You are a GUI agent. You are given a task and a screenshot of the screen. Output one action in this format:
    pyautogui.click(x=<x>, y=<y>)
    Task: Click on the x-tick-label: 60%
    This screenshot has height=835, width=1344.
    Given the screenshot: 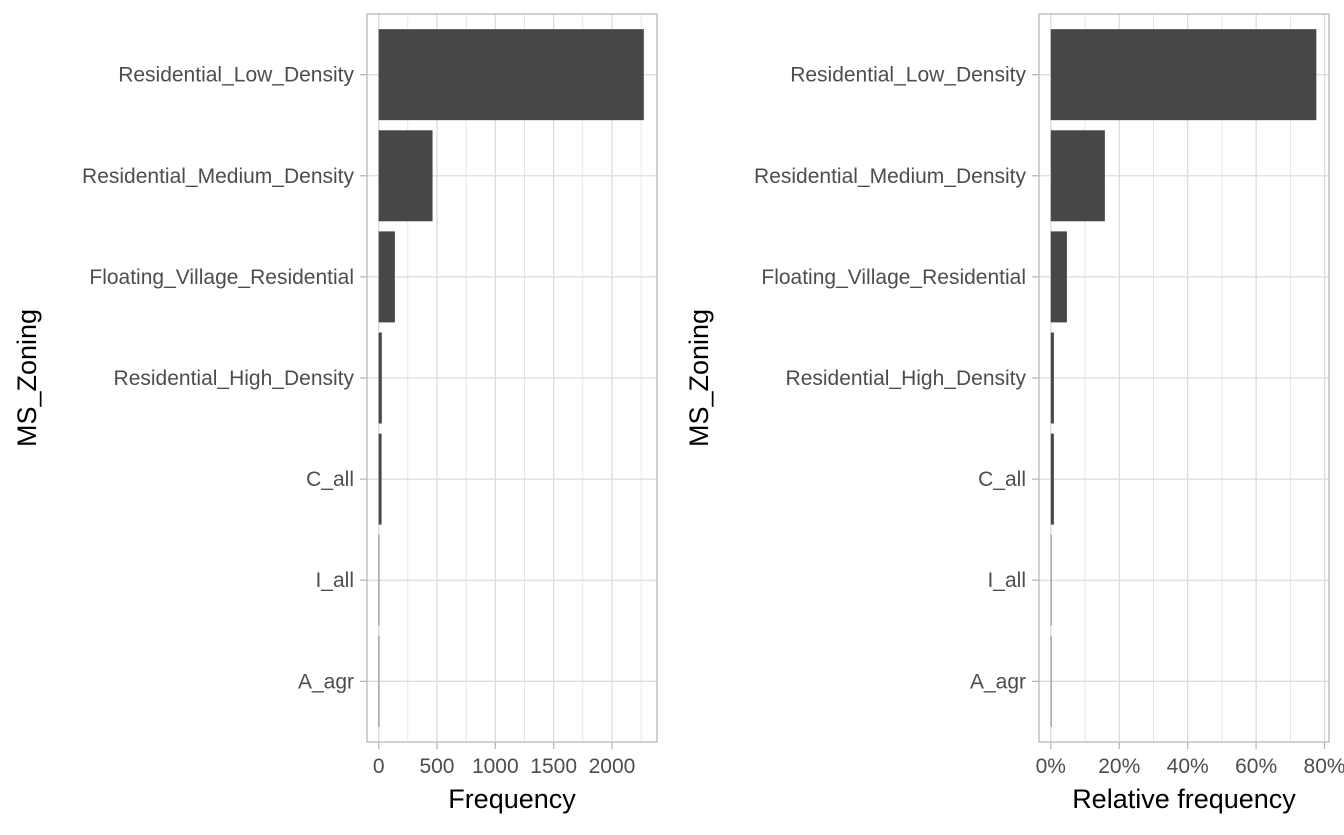 What is the action you would take?
    pyautogui.click(x=1256, y=766)
    